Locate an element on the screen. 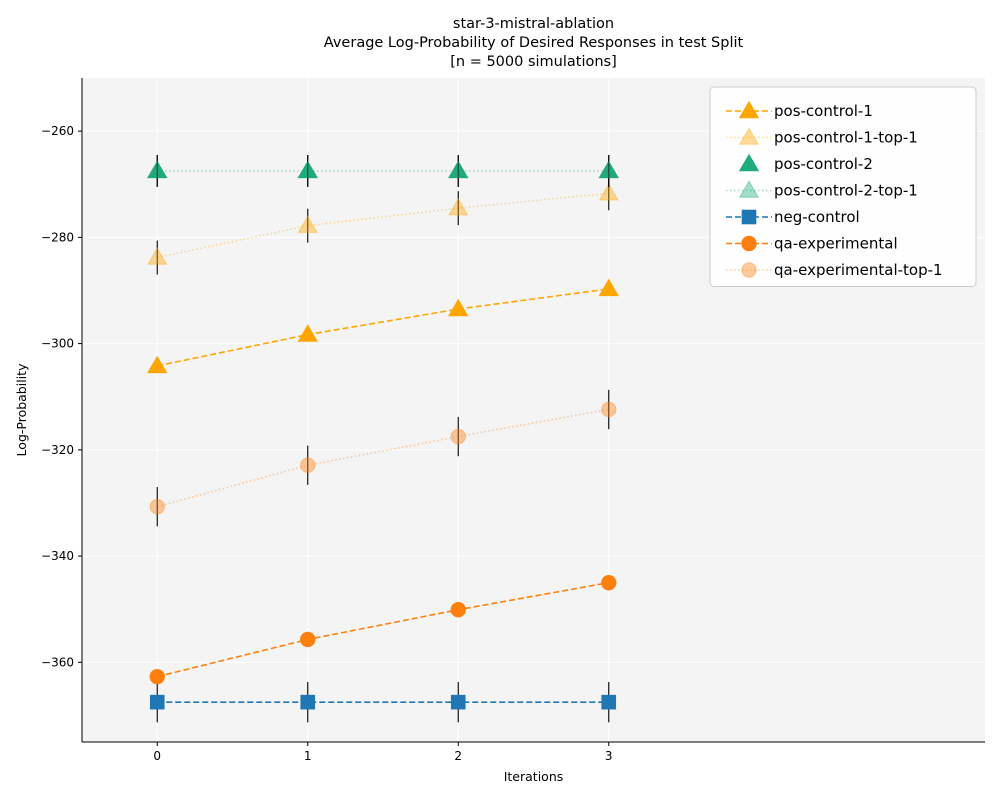 Image resolution: width=1000 pixels, height=800 pixels. y-tick-label: −300 is located at coordinates (57, 344).